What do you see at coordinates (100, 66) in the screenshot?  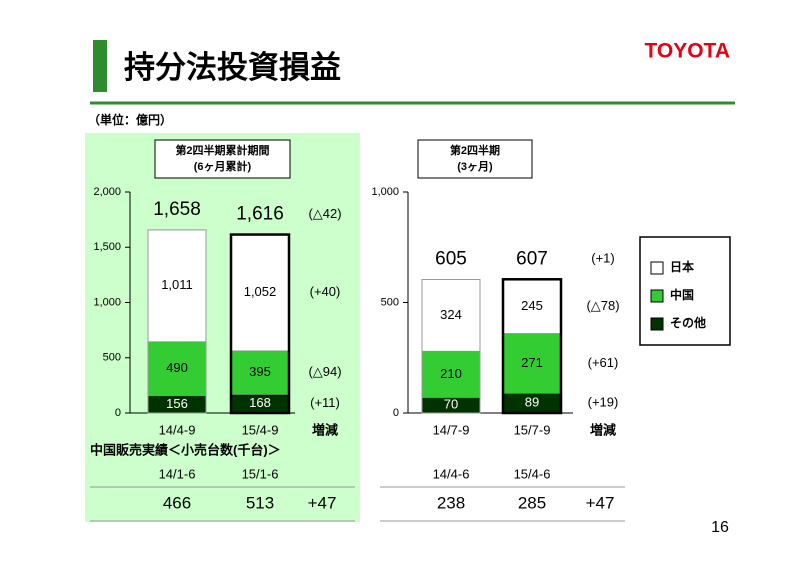 I see `title-accent` at bounding box center [100, 66].